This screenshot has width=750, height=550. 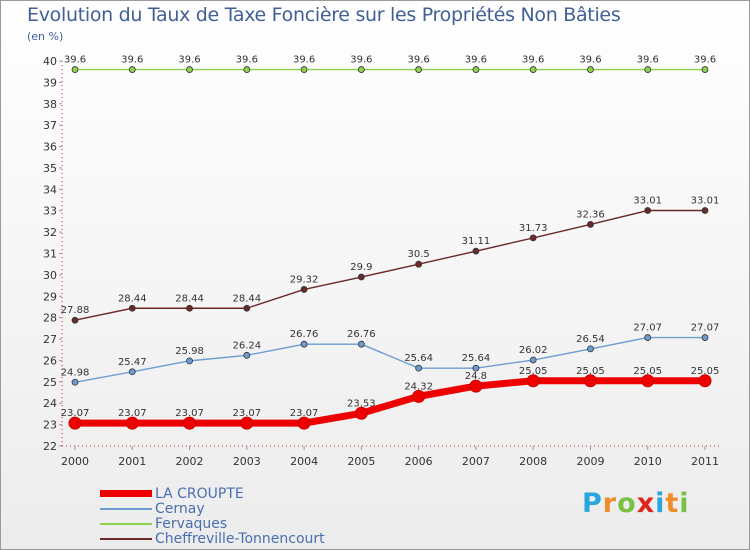 What do you see at coordinates (476, 376) in the screenshot?
I see `data-label: 24.8` at bounding box center [476, 376].